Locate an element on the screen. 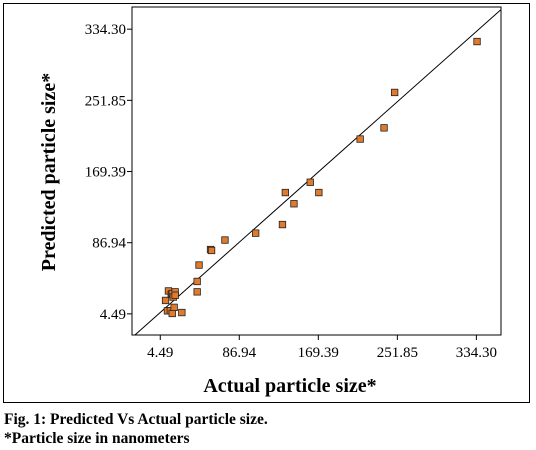  caption-line-2: *Particle size in nanometers is located at coordinates (97, 438).